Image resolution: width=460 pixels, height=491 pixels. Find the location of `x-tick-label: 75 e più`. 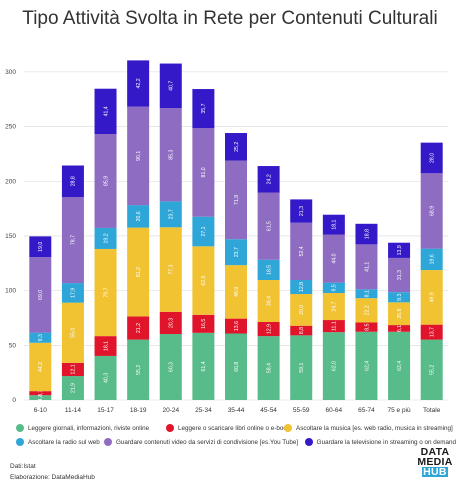

x-tick-label: 75 e più is located at coordinates (400, 410).